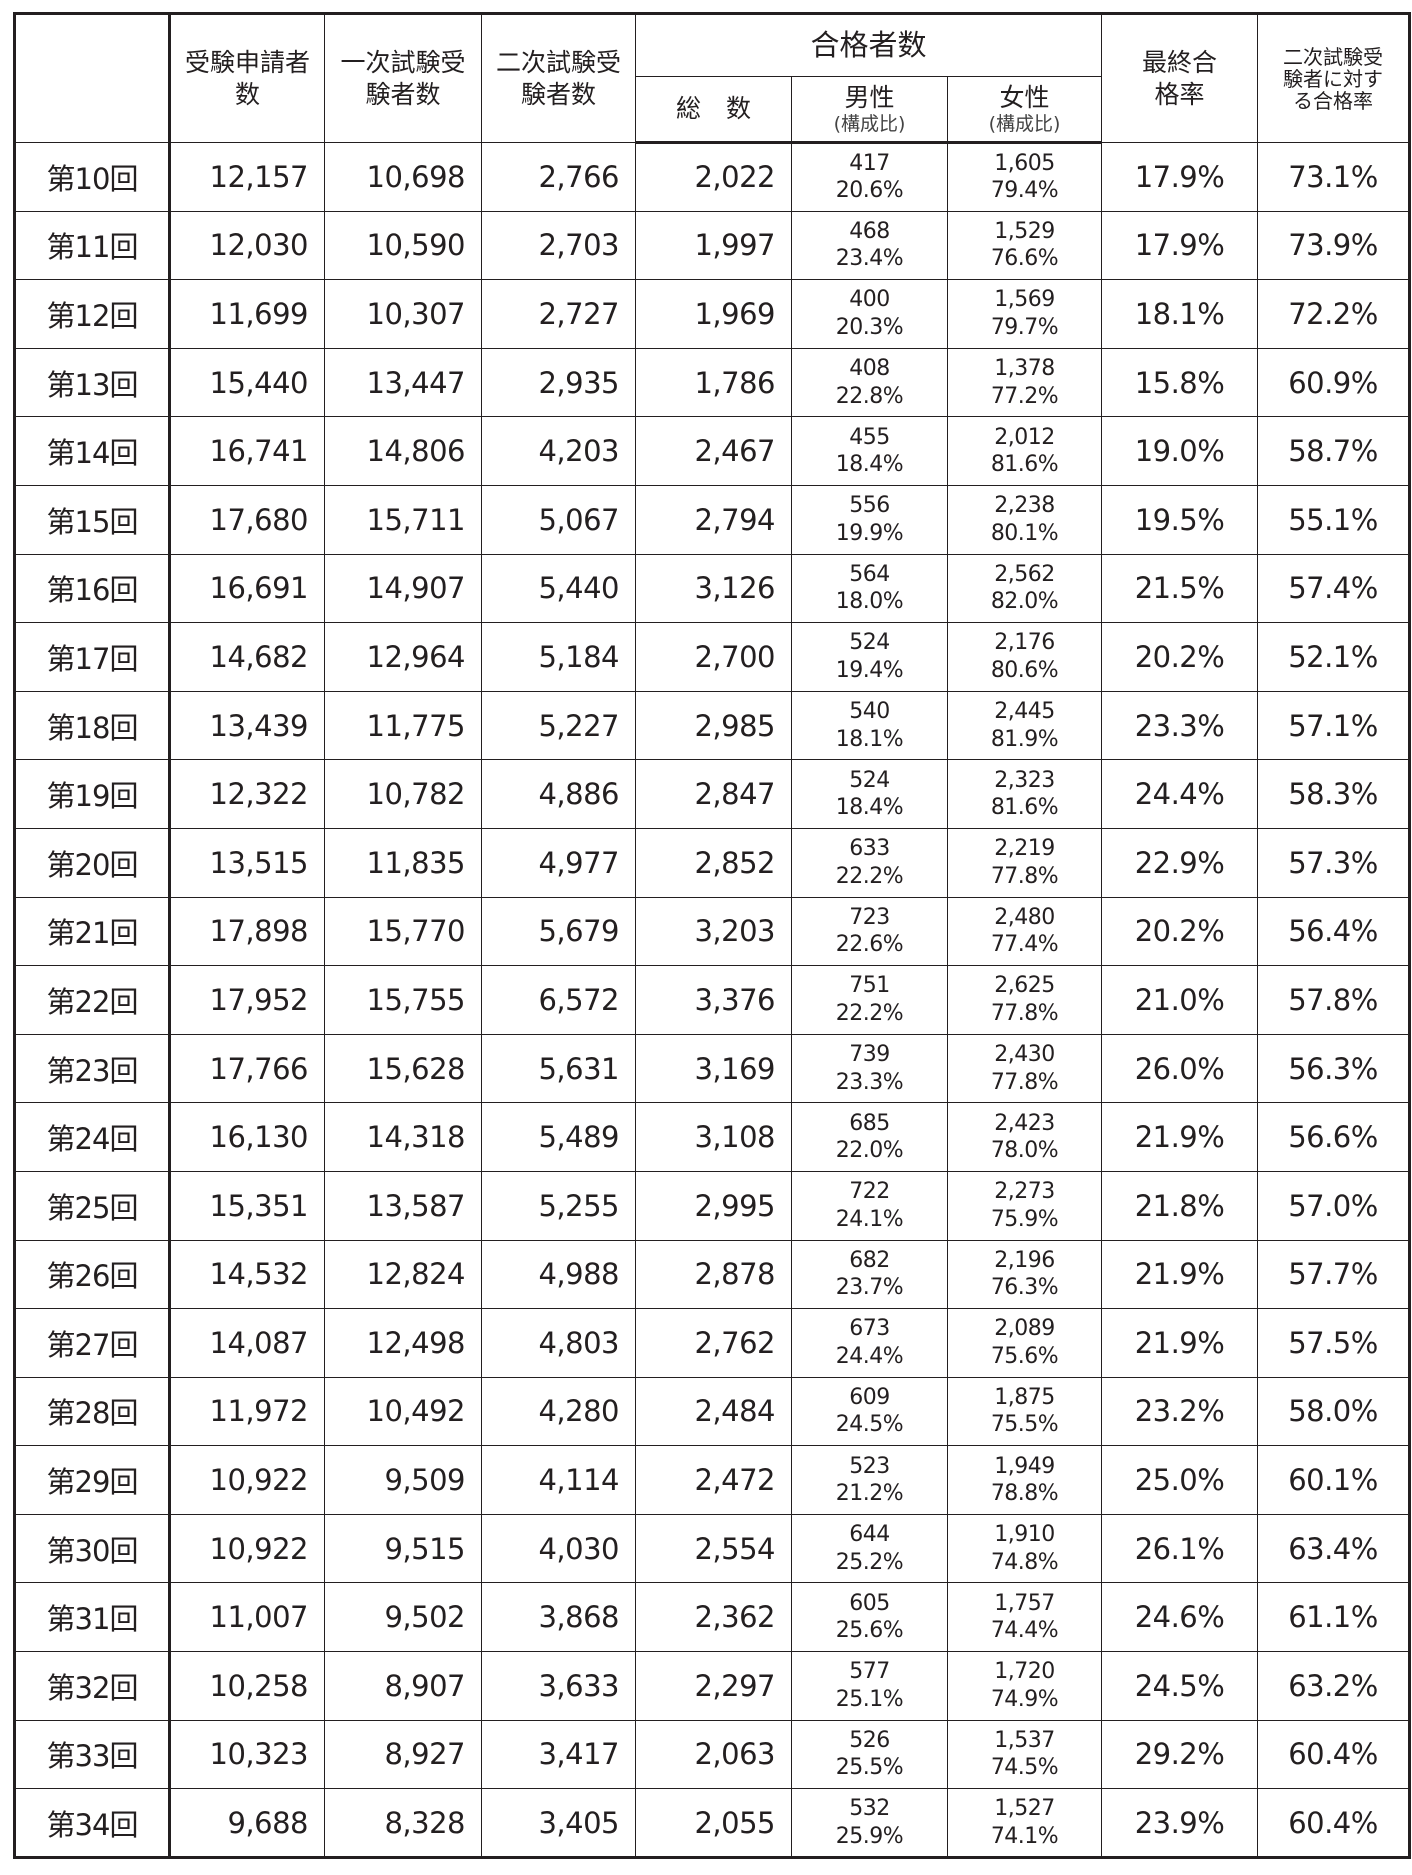 Image resolution: width=1412 pixels, height=1875 pixels. What do you see at coordinates (869, 1274) in the screenshot?
I see `male-passers-cell: 682 23.7%` at bounding box center [869, 1274].